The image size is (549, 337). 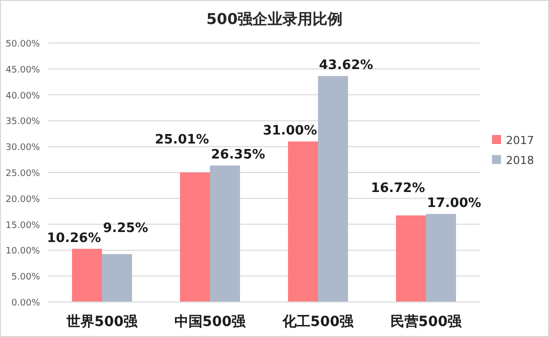 I want to click on data-label: 25.01%, so click(x=181, y=140).